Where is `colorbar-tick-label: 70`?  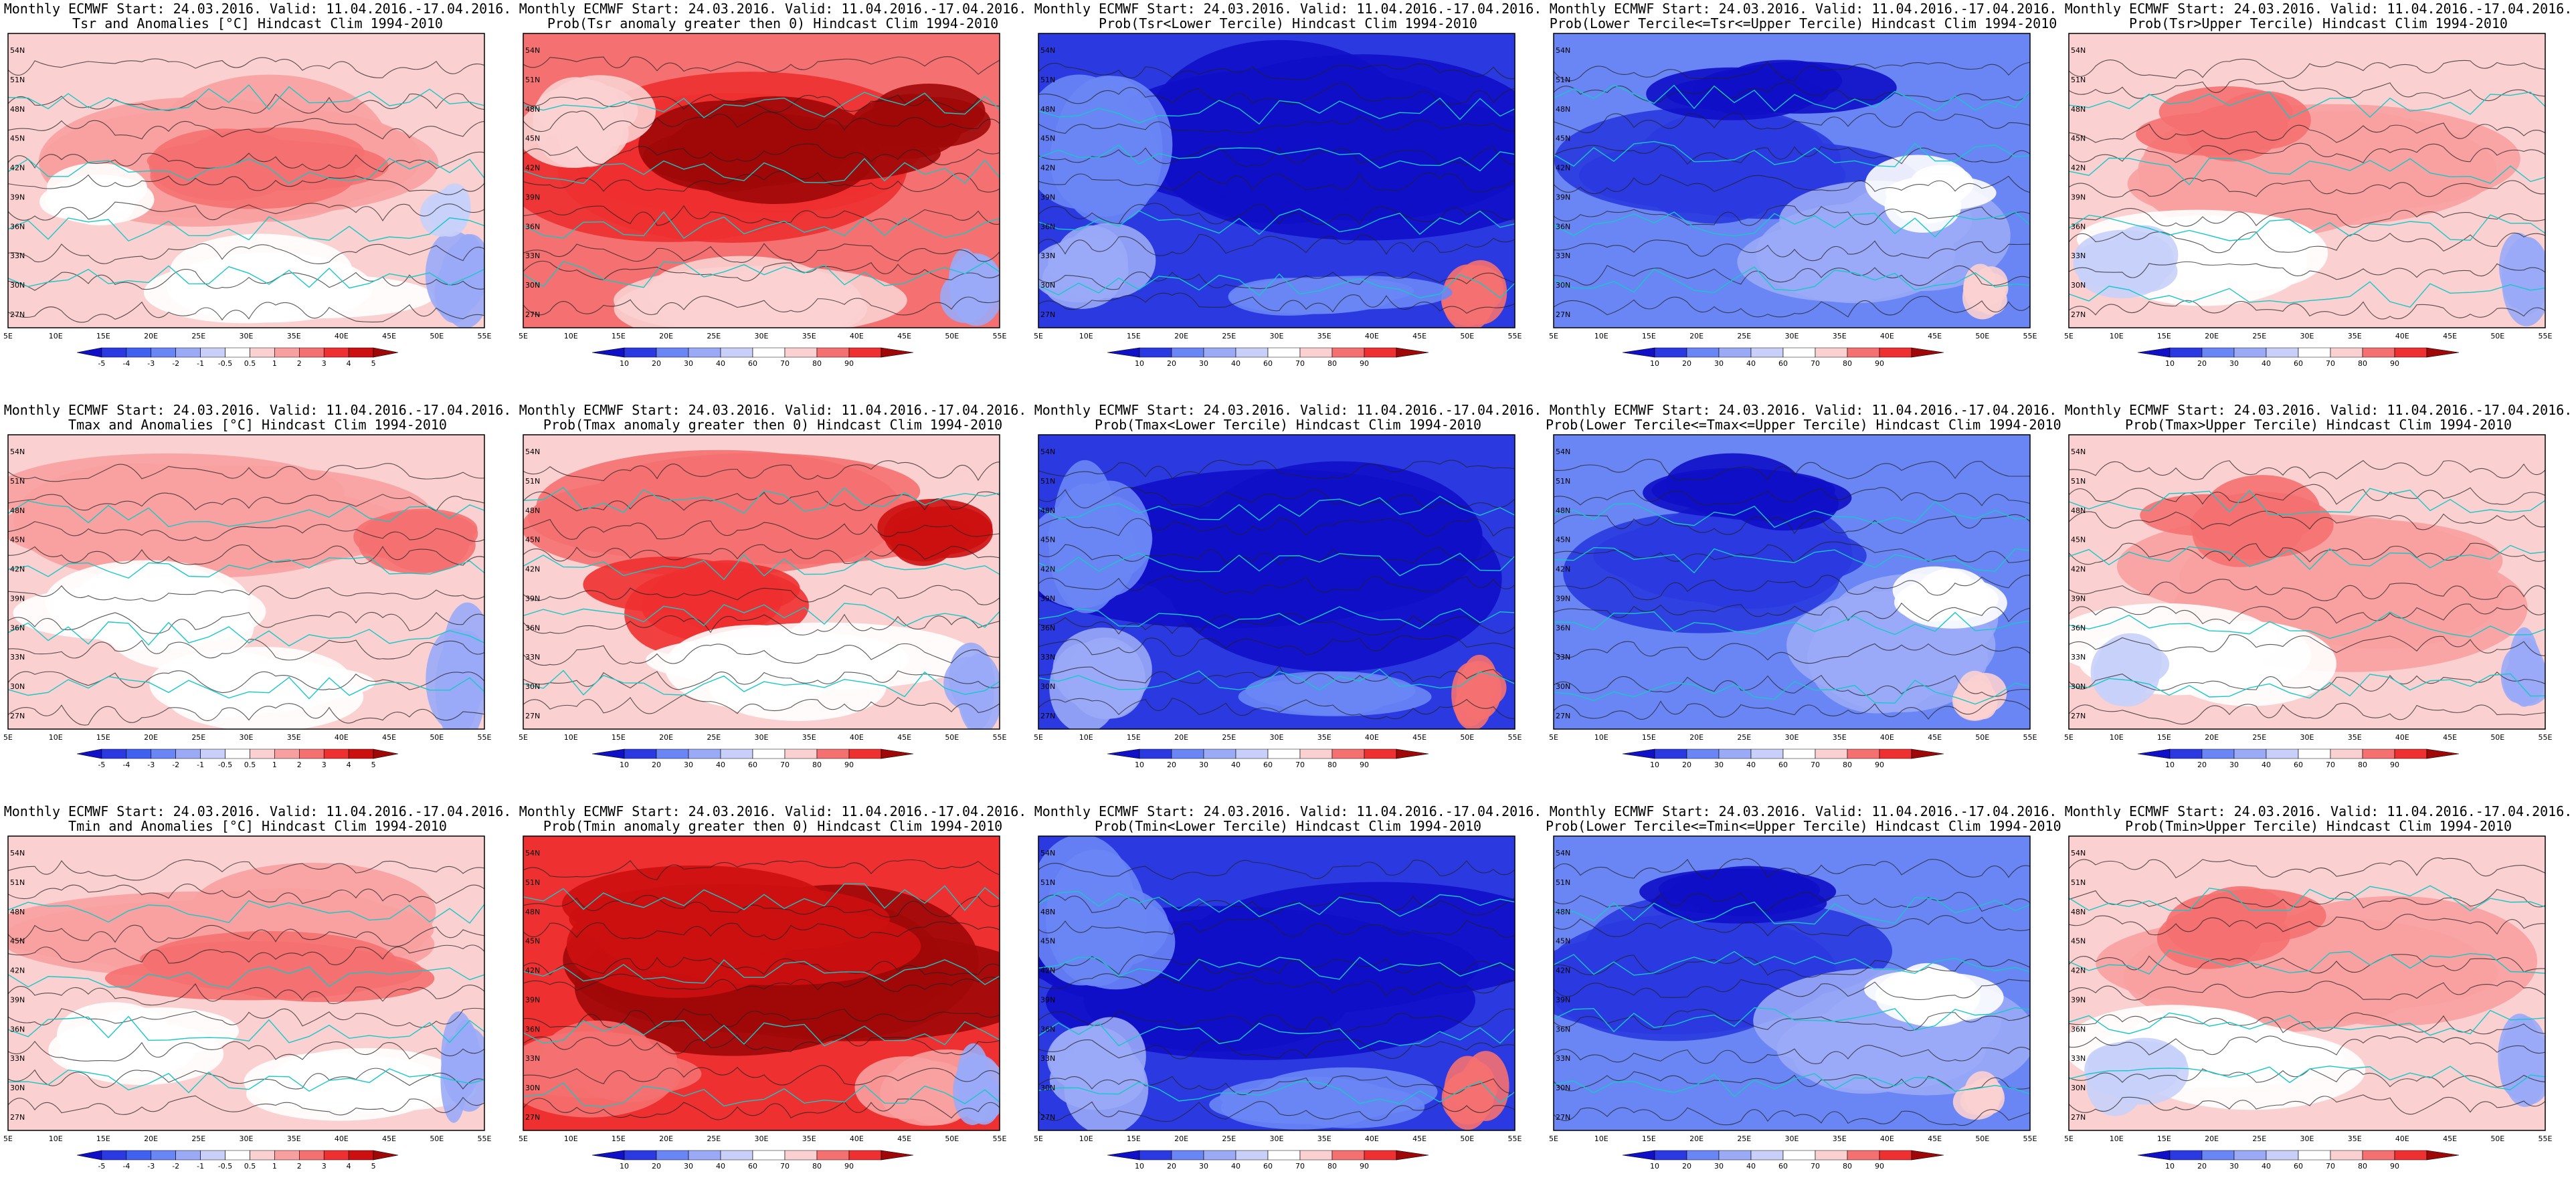
colorbar-tick-label: 70 is located at coordinates (1300, 1166).